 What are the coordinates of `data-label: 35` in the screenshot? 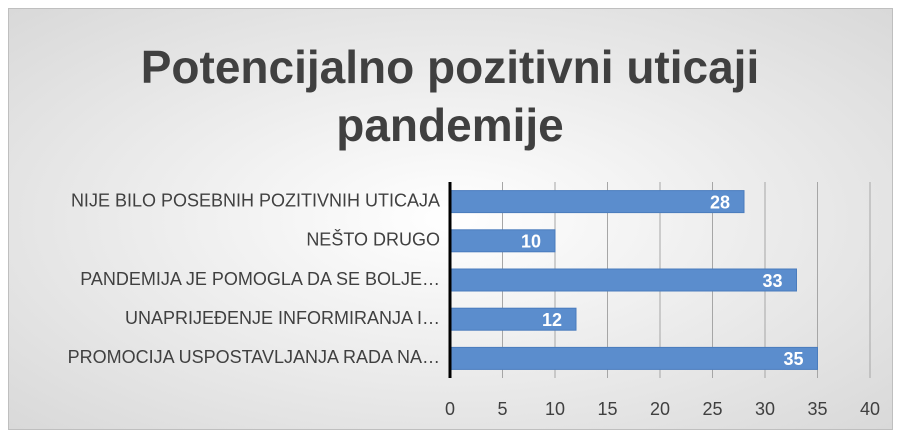 It's located at (793, 359).